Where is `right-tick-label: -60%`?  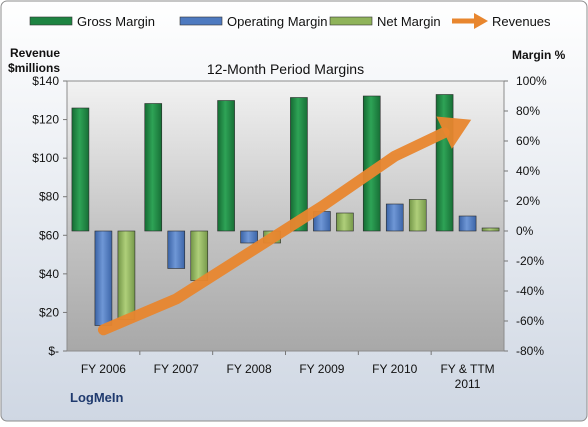
right-tick-label: -60% is located at coordinates (530, 321).